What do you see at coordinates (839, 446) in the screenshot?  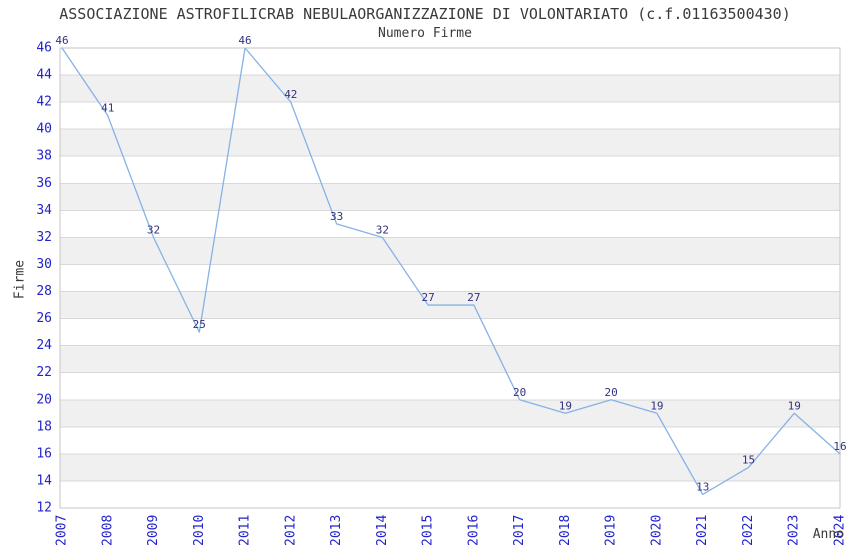 I see `point-label: 16` at bounding box center [839, 446].